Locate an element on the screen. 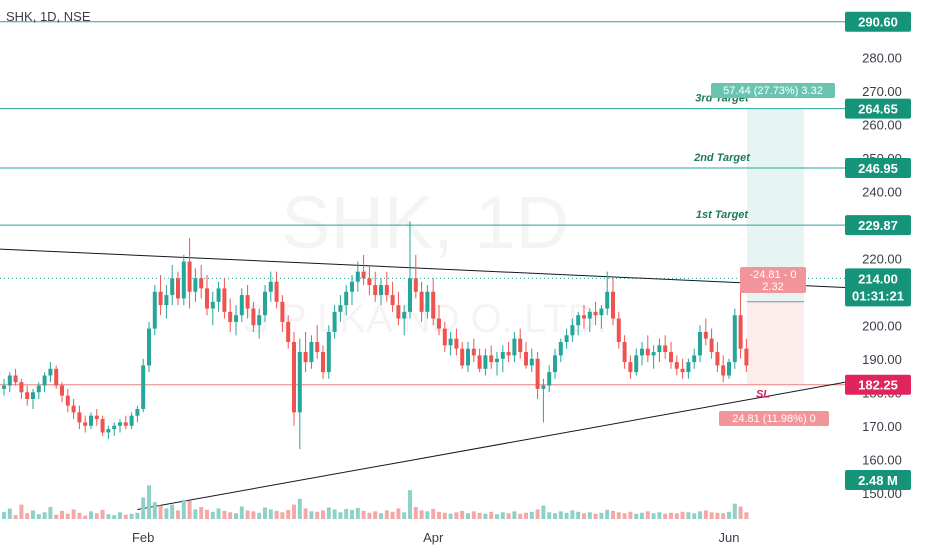  volume-bars is located at coordinates (375, 502).